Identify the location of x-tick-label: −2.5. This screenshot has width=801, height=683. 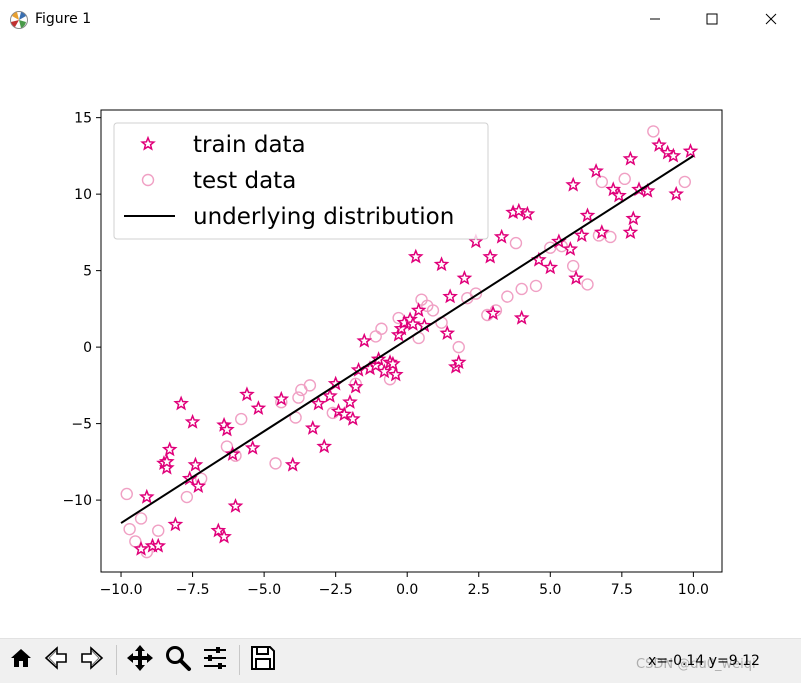
(336, 590).